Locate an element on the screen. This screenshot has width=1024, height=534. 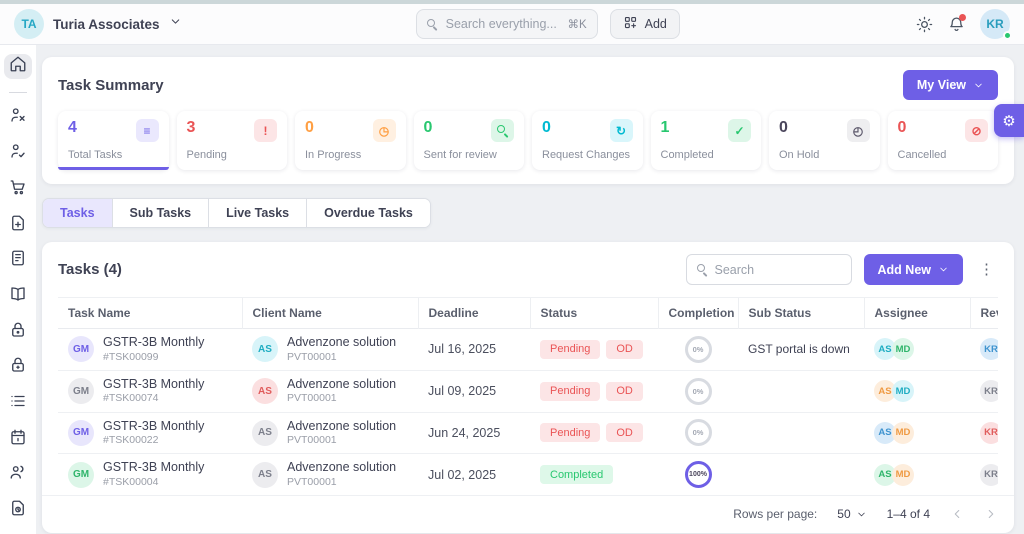
sidebar-item-calendar is located at coordinates (18, 439).